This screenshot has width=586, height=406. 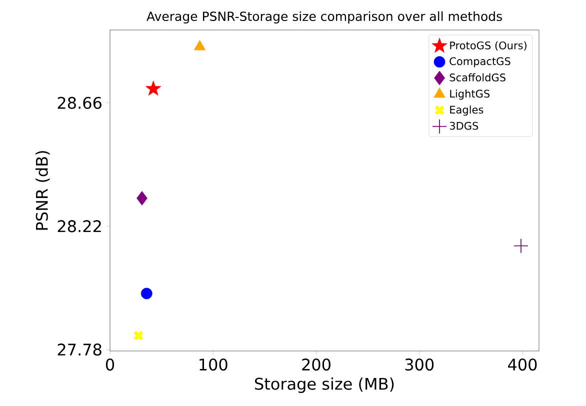 What do you see at coordinates (79, 226) in the screenshot?
I see `y-tick-label: 28.22` at bounding box center [79, 226].